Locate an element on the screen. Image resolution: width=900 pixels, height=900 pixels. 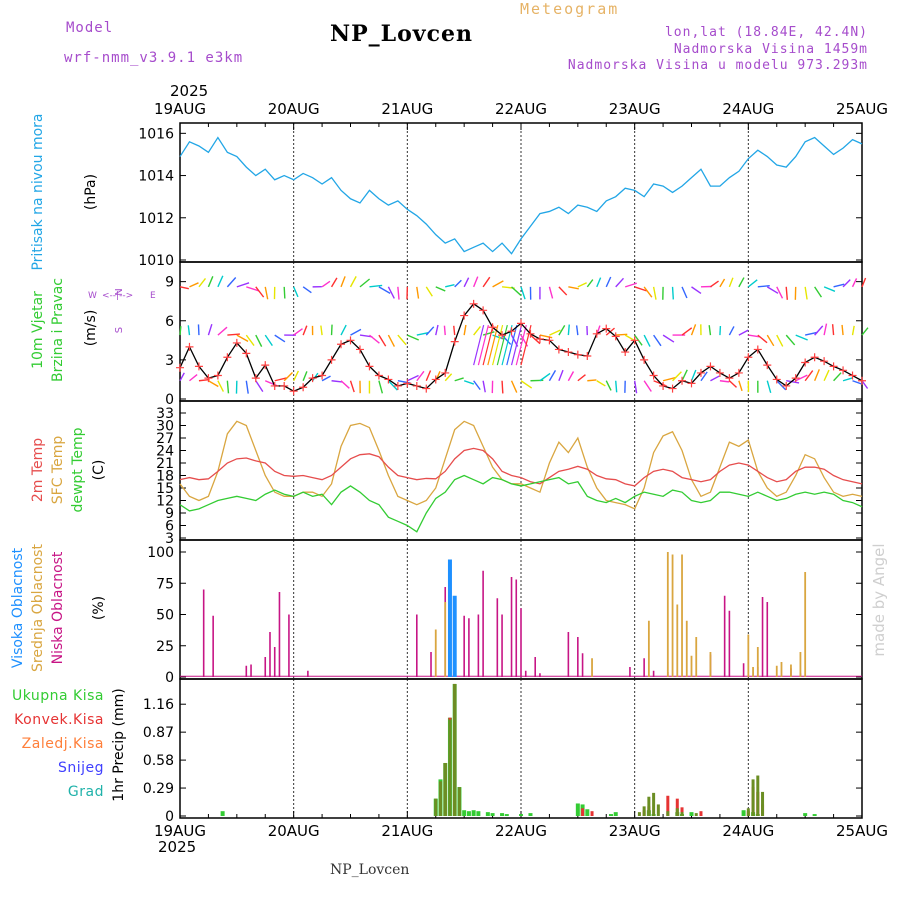
date-label-top: 19AUG is located at coordinates (180, 109).